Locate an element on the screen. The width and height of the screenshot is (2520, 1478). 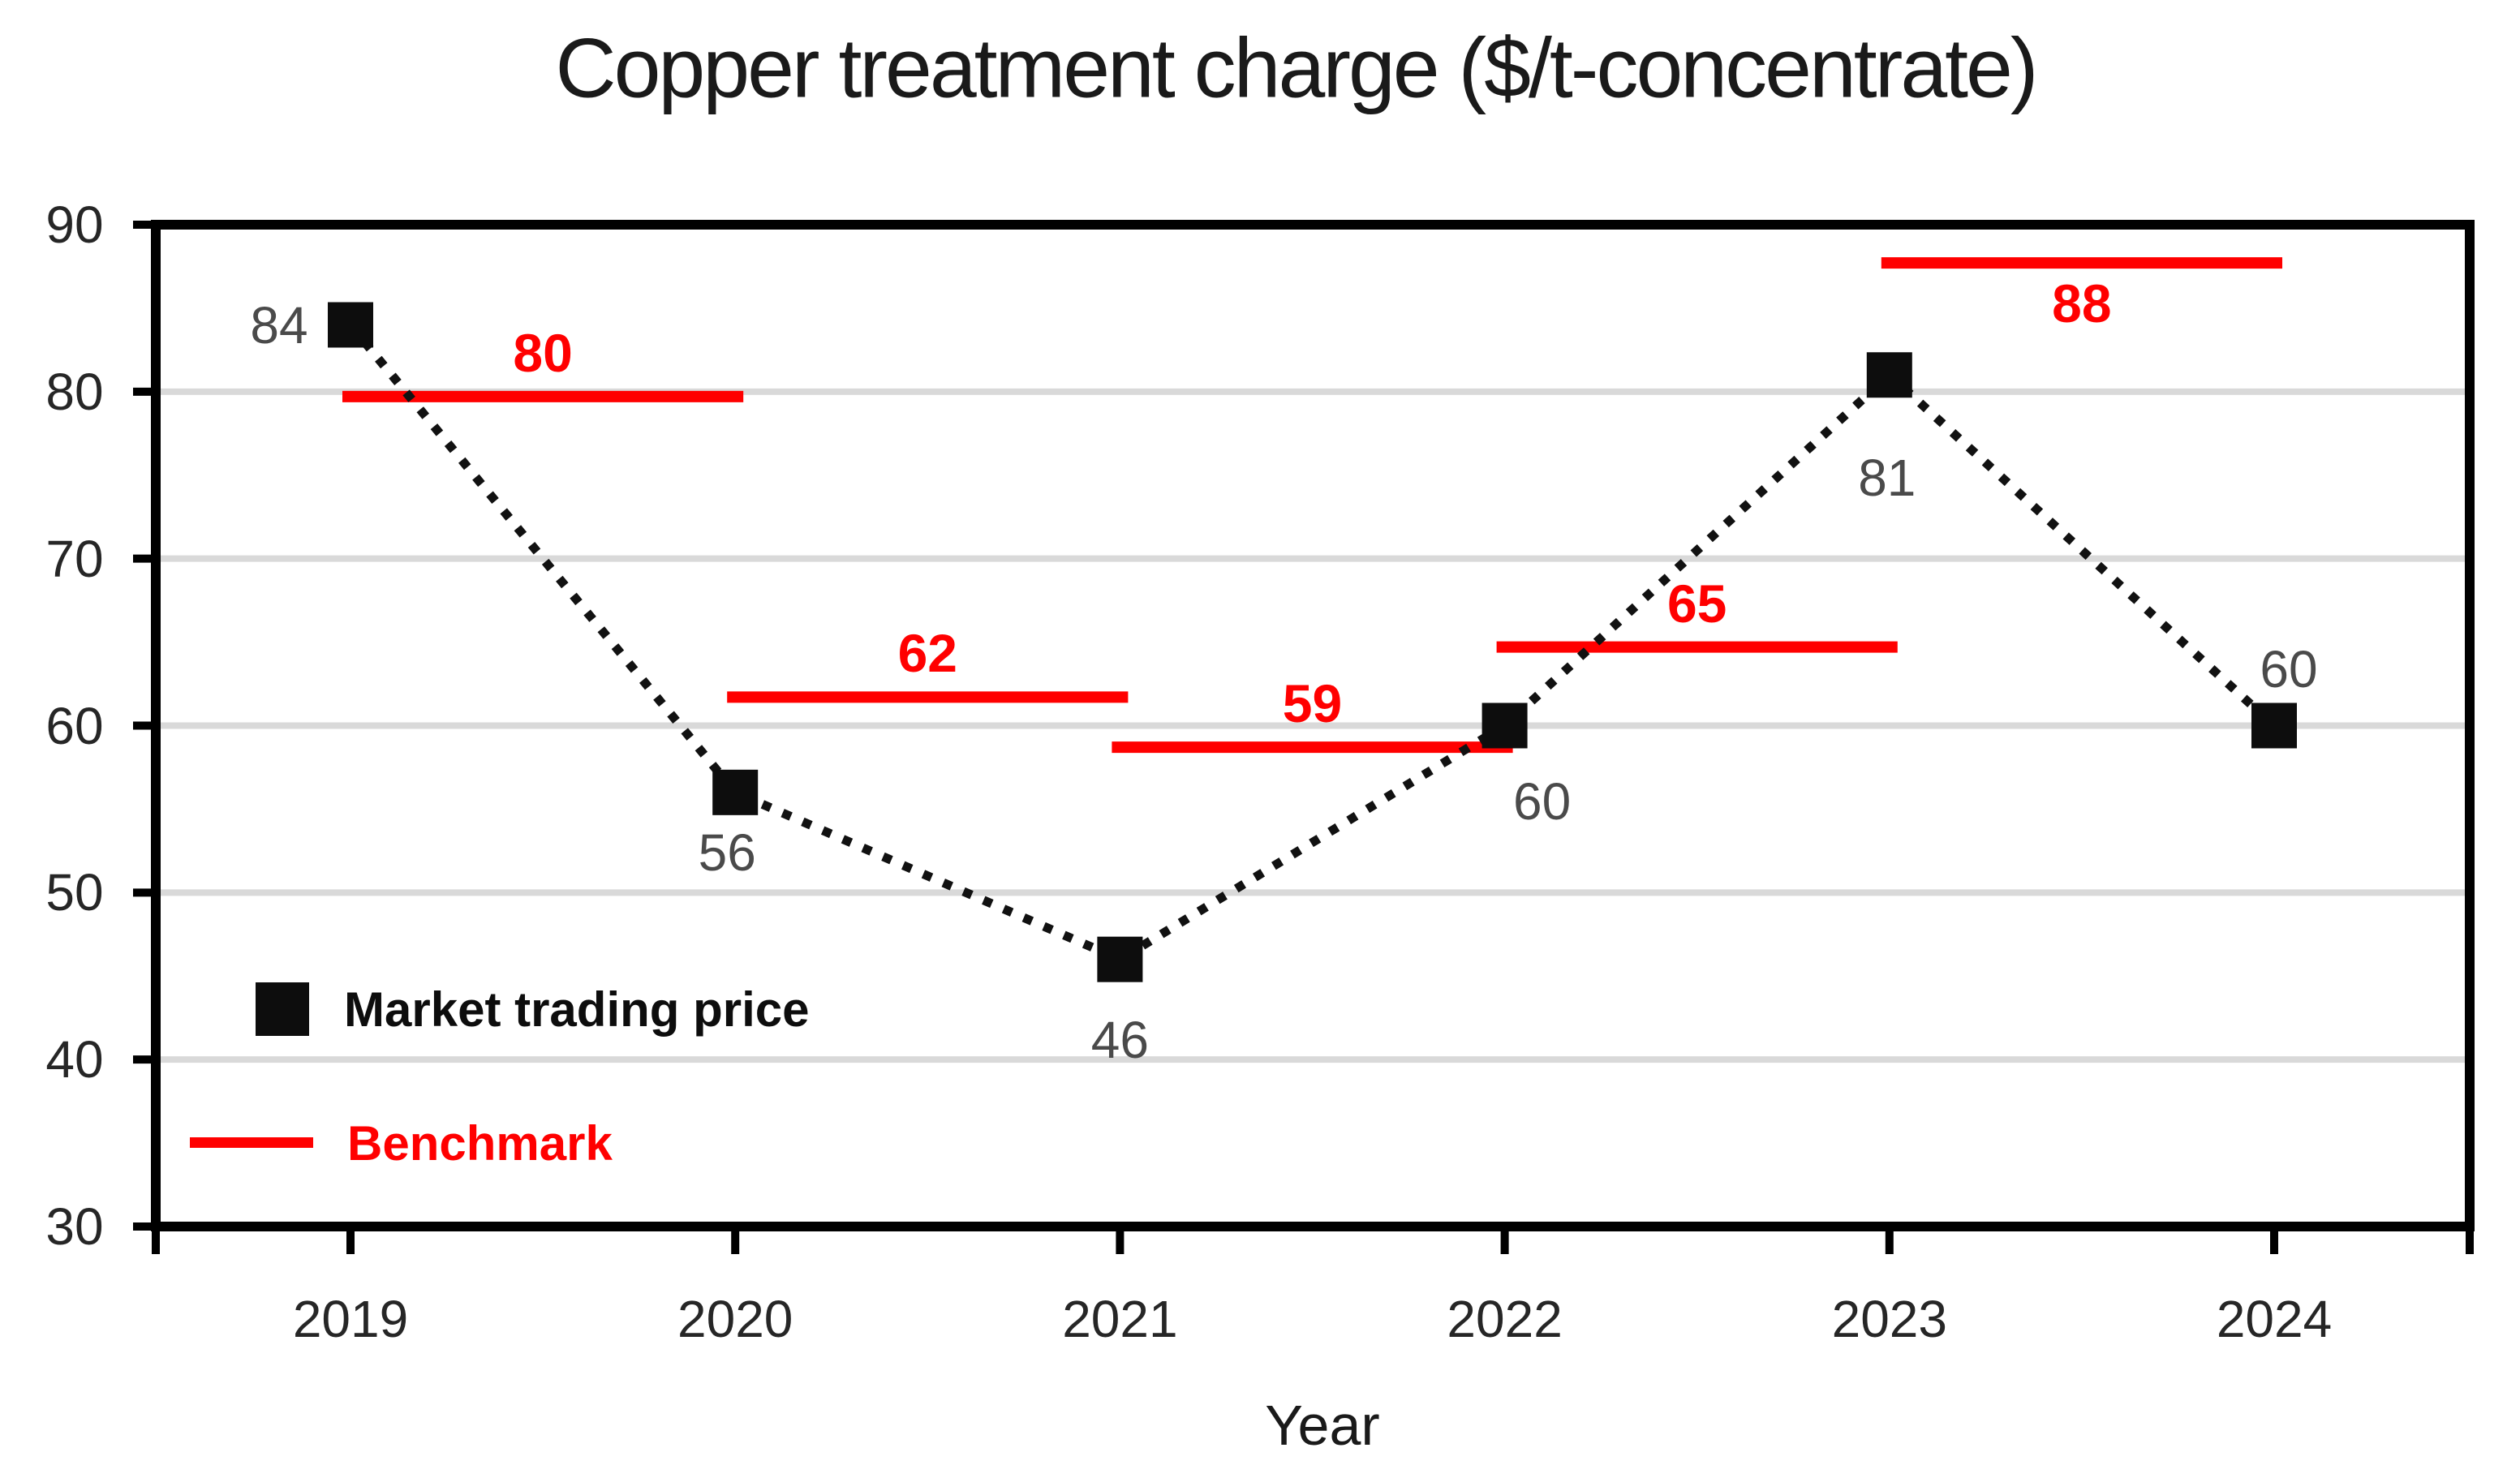
legend-market-marker-icon is located at coordinates (282, 1009).